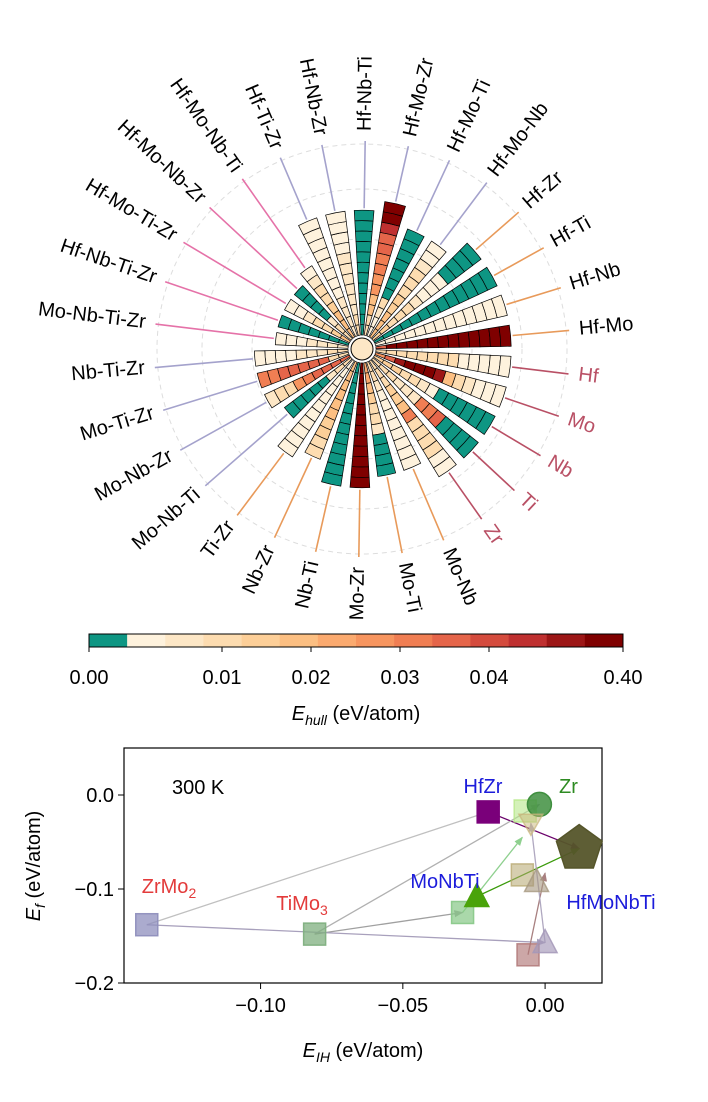 Image resolution: width=708 pixels, height=1102 pixels. I want to click on spoke-label: Hf-Zr, so click(543, 190).